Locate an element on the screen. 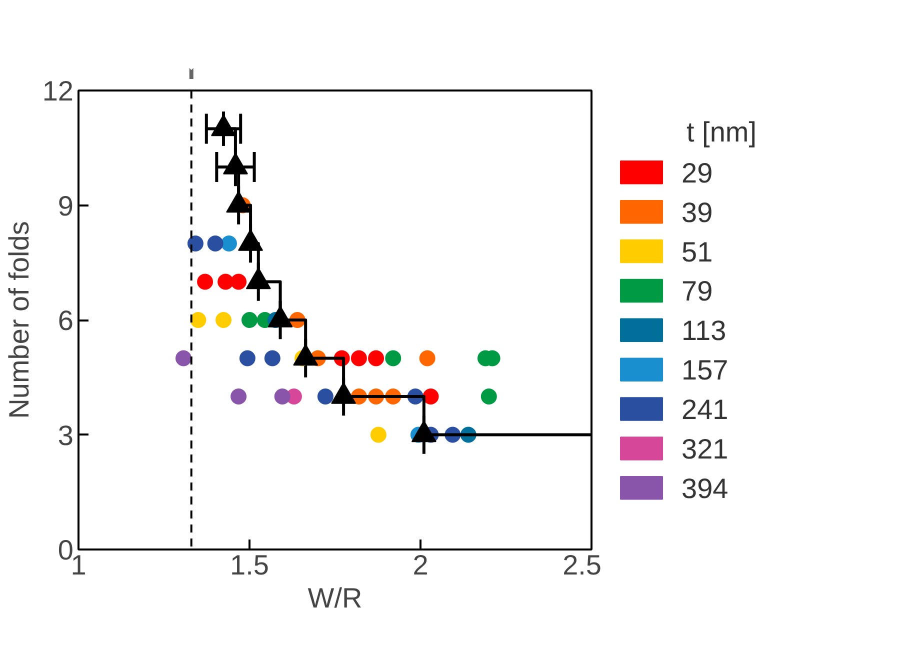  legend-label: 157 is located at coordinates (705, 370).